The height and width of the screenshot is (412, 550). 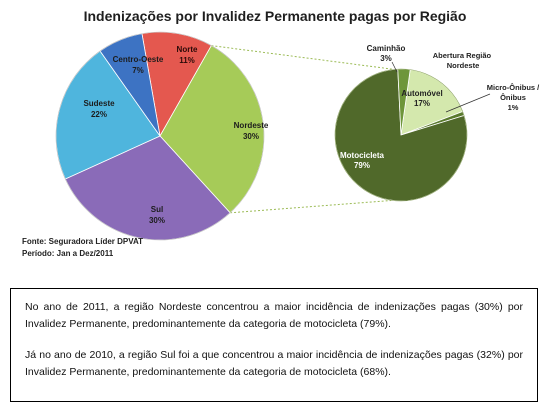 What do you see at coordinates (99, 103) in the screenshot?
I see `label-sudeste-name: Sudeste` at bounding box center [99, 103].